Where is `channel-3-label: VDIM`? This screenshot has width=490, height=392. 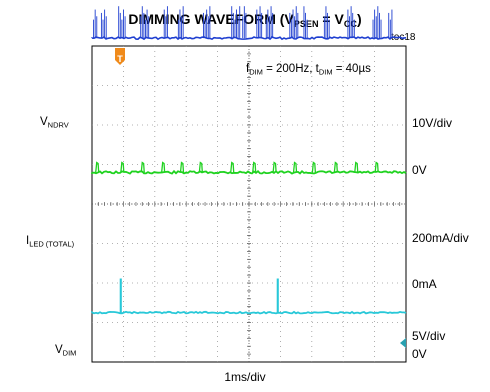
channel-3-label: VDIM is located at coordinates (66, 351).